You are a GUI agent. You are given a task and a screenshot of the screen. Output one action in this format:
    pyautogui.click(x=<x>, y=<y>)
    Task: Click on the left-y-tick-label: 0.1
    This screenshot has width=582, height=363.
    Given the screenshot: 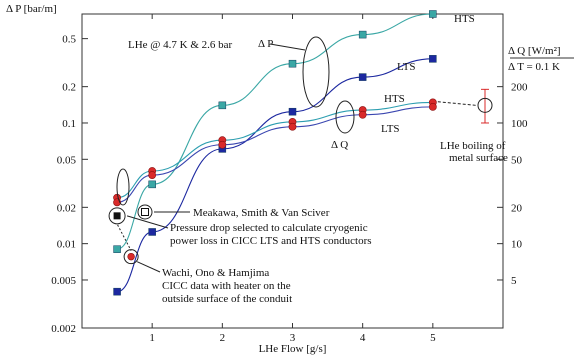 What is the action you would take?
    pyautogui.click(x=69, y=124)
    